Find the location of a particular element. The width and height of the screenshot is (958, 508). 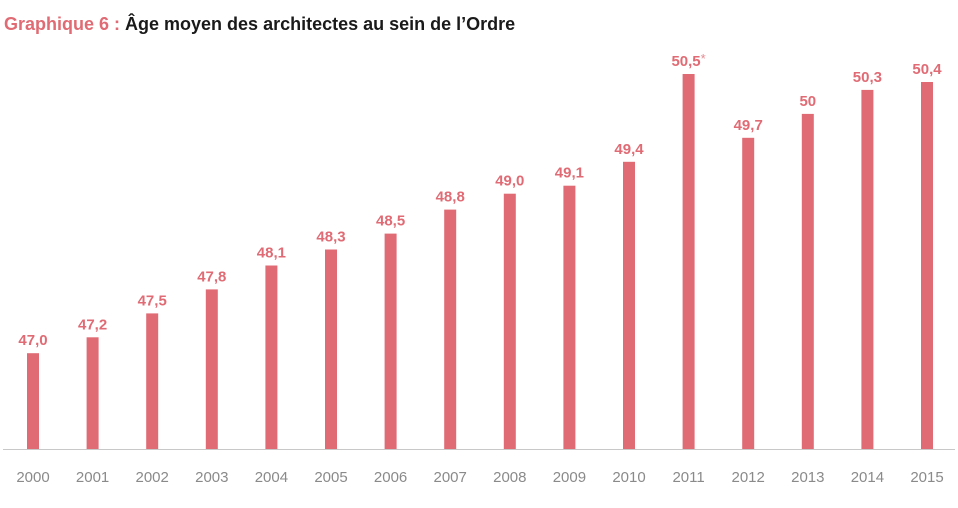

x-tick-2014: 2014 is located at coordinates (867, 477).